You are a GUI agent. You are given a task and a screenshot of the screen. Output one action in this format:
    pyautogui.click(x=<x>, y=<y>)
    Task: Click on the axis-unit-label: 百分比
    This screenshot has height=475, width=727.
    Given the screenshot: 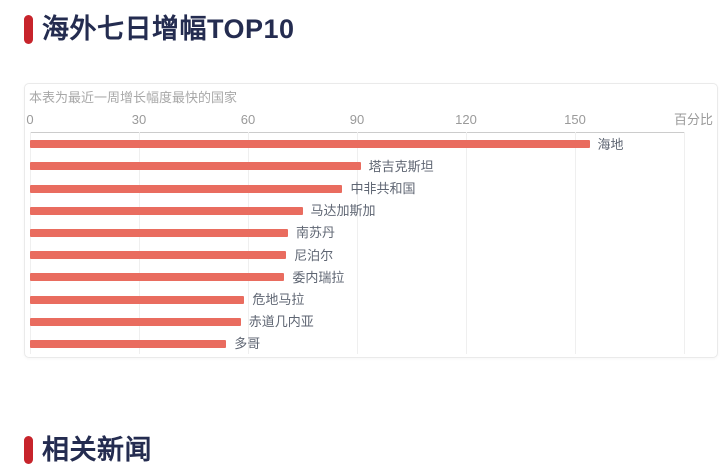 What is the action you would take?
    pyautogui.click(x=693, y=119)
    